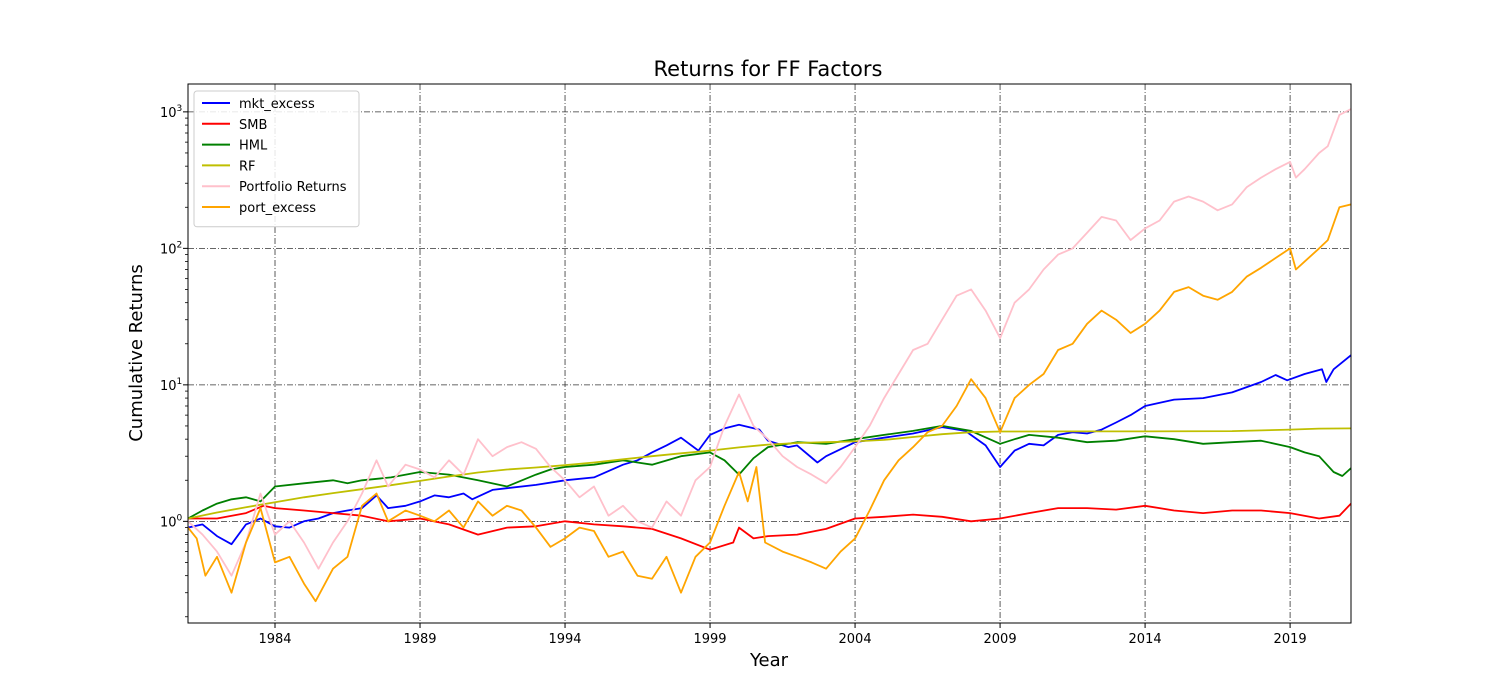  Describe the element at coordinates (564, 639) in the screenshot. I see `x-tick-label: 1994` at that location.